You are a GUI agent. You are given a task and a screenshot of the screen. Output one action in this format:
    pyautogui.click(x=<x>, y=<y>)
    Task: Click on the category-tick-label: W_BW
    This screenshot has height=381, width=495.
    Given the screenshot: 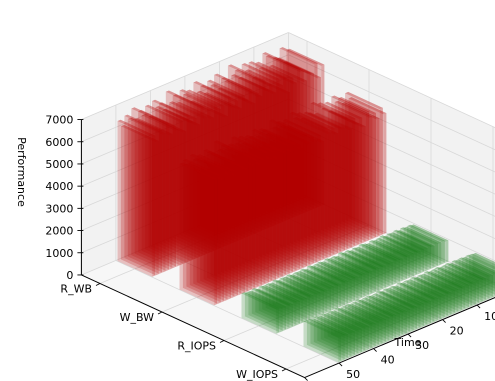 What is the action you would take?
    pyautogui.click(x=137, y=317)
    